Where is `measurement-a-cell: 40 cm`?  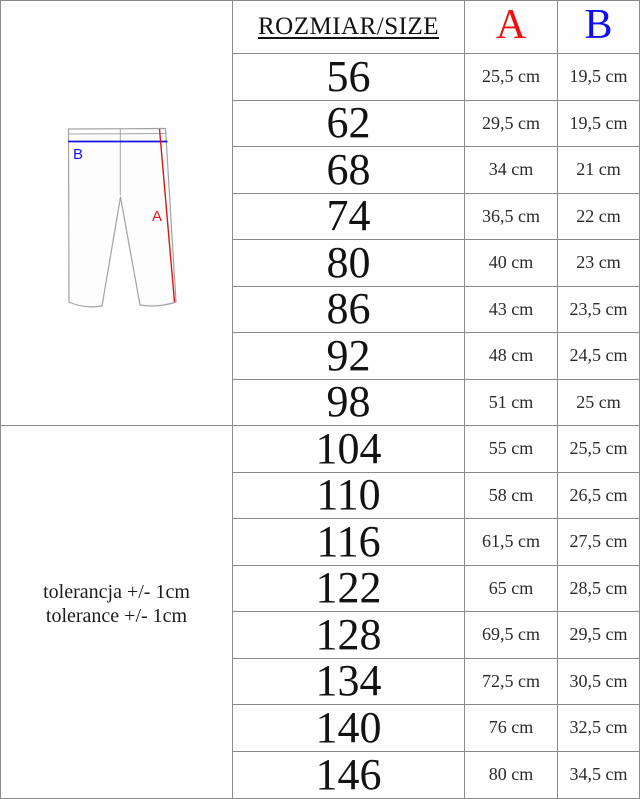 measurement-a-cell: 40 cm is located at coordinates (510, 263).